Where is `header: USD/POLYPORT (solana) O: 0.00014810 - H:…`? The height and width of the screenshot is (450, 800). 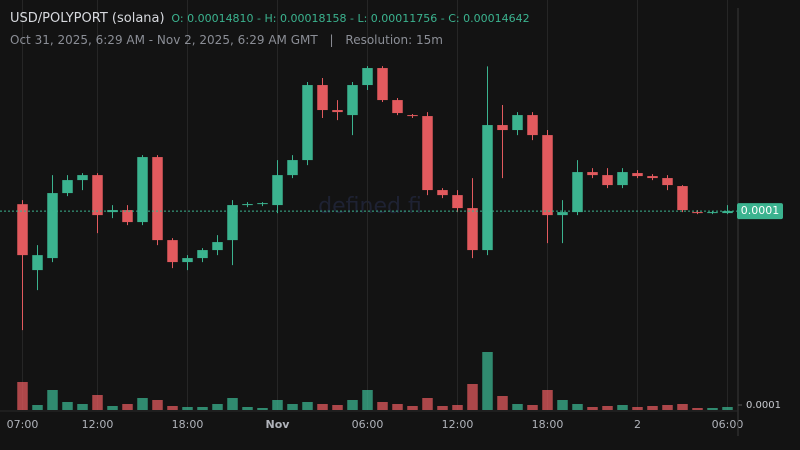 header: USD/POLYPORT (solana) O: 0.00014810 - H:… is located at coordinates (270, 18).